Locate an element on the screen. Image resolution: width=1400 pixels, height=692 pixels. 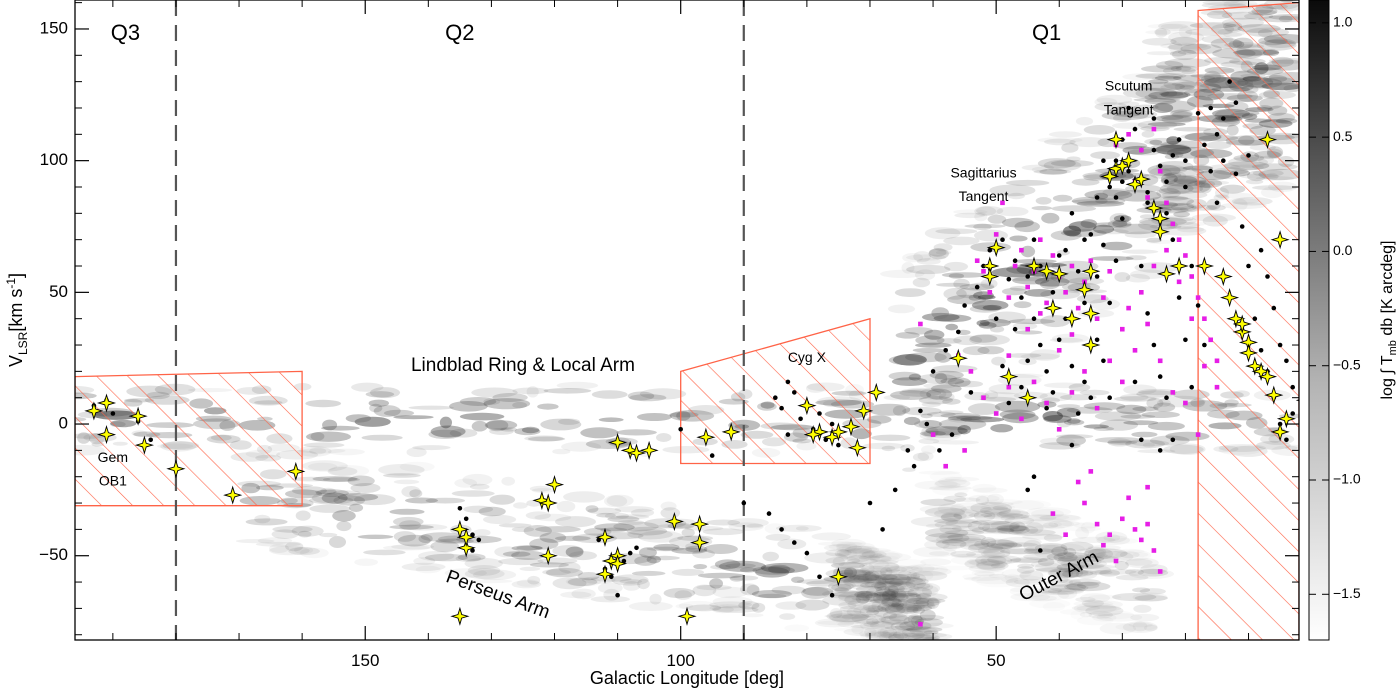
quadrant-label-q2: Q2 is located at coordinates (459, 32).